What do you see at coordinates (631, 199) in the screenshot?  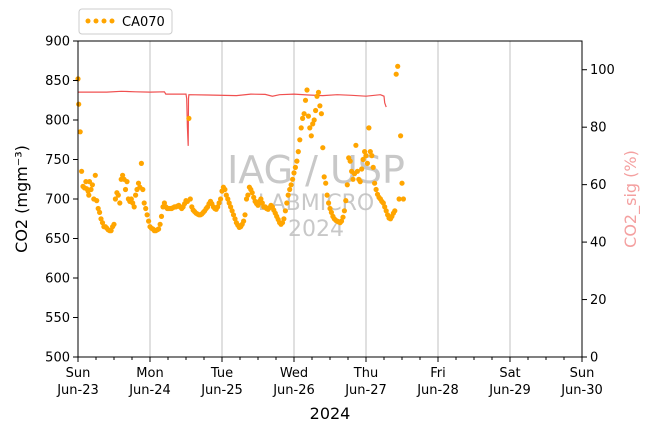 I see `y-axis-right-title: CO2_sig (%)` at bounding box center [631, 199].